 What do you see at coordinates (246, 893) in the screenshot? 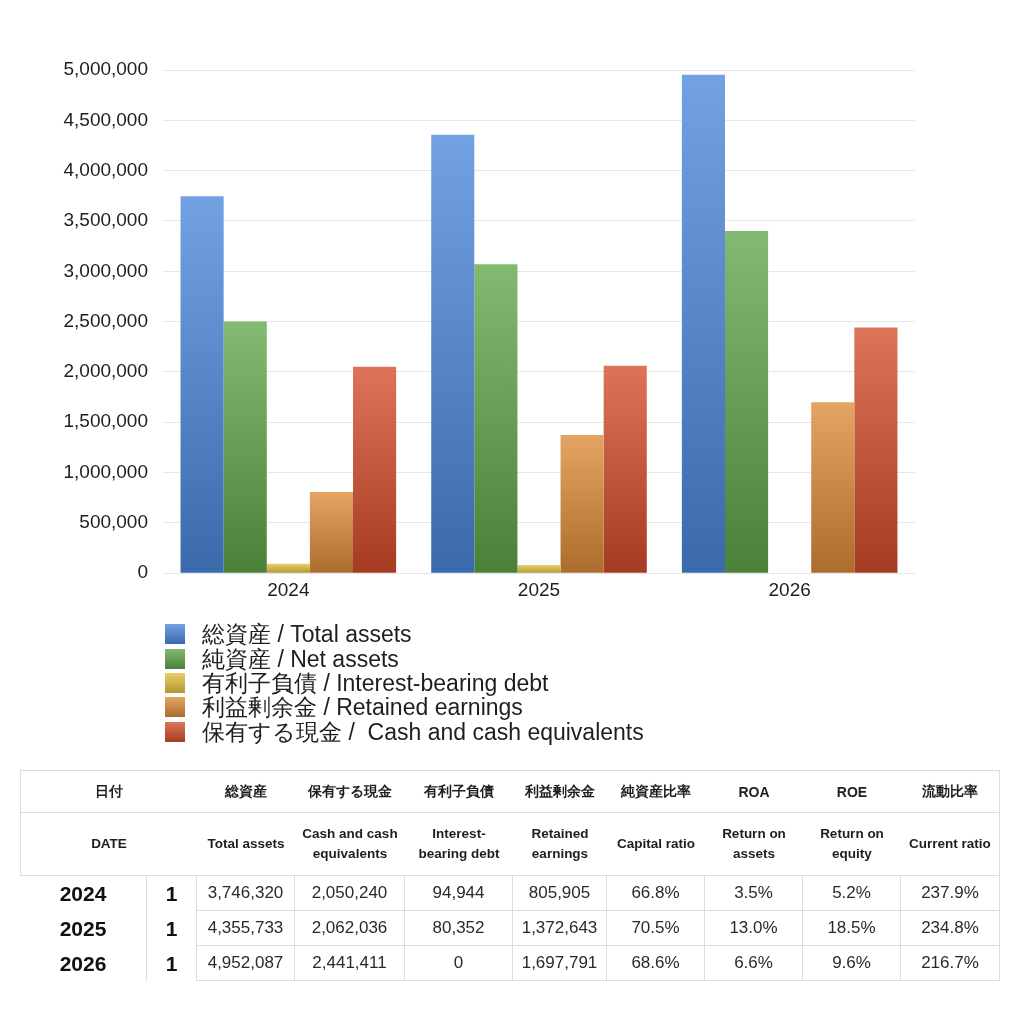
I see `data-label: 3,746,320` at bounding box center [246, 893].